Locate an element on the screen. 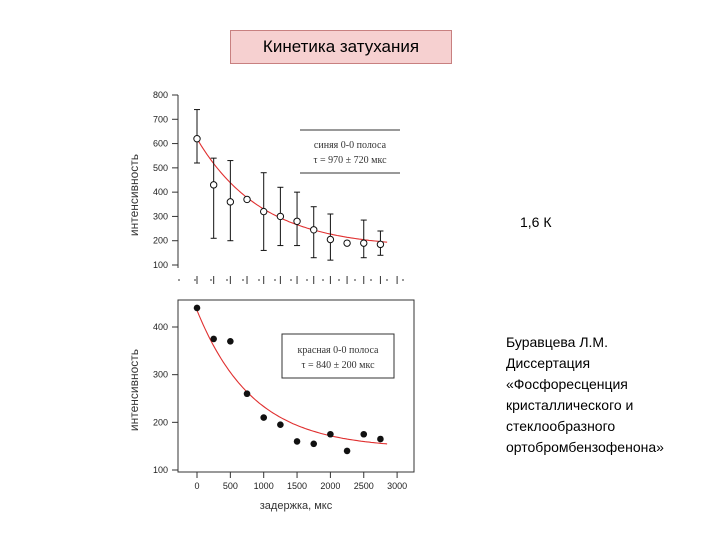 The height and width of the screenshot is (540, 720). bottom-plot-marks: 100 200 300 400 0 500 1000 1500 2000 2500 3000 is located at coordinates (280, 397).